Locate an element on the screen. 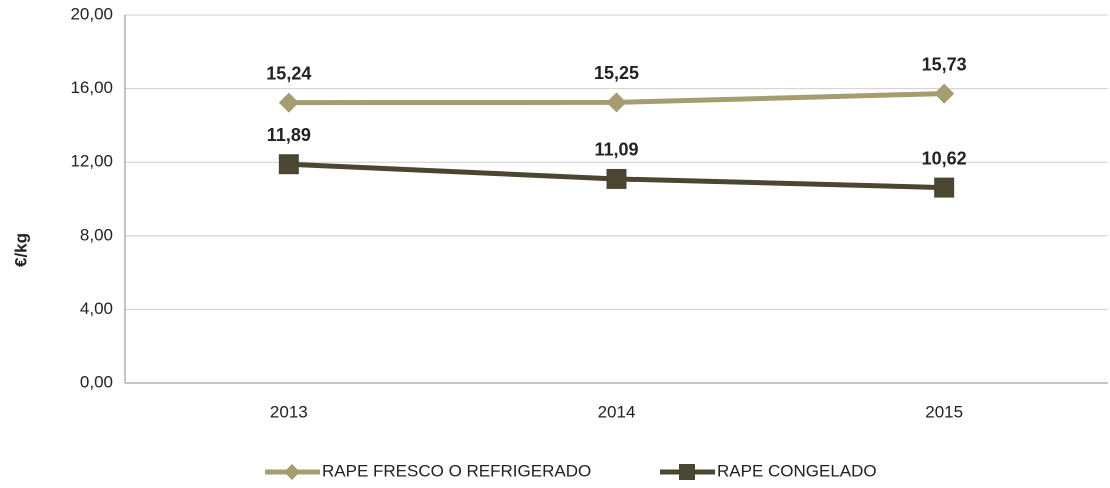 This screenshot has width=1110, height=488. y-tick-label: 0,00 is located at coordinates (96, 381).